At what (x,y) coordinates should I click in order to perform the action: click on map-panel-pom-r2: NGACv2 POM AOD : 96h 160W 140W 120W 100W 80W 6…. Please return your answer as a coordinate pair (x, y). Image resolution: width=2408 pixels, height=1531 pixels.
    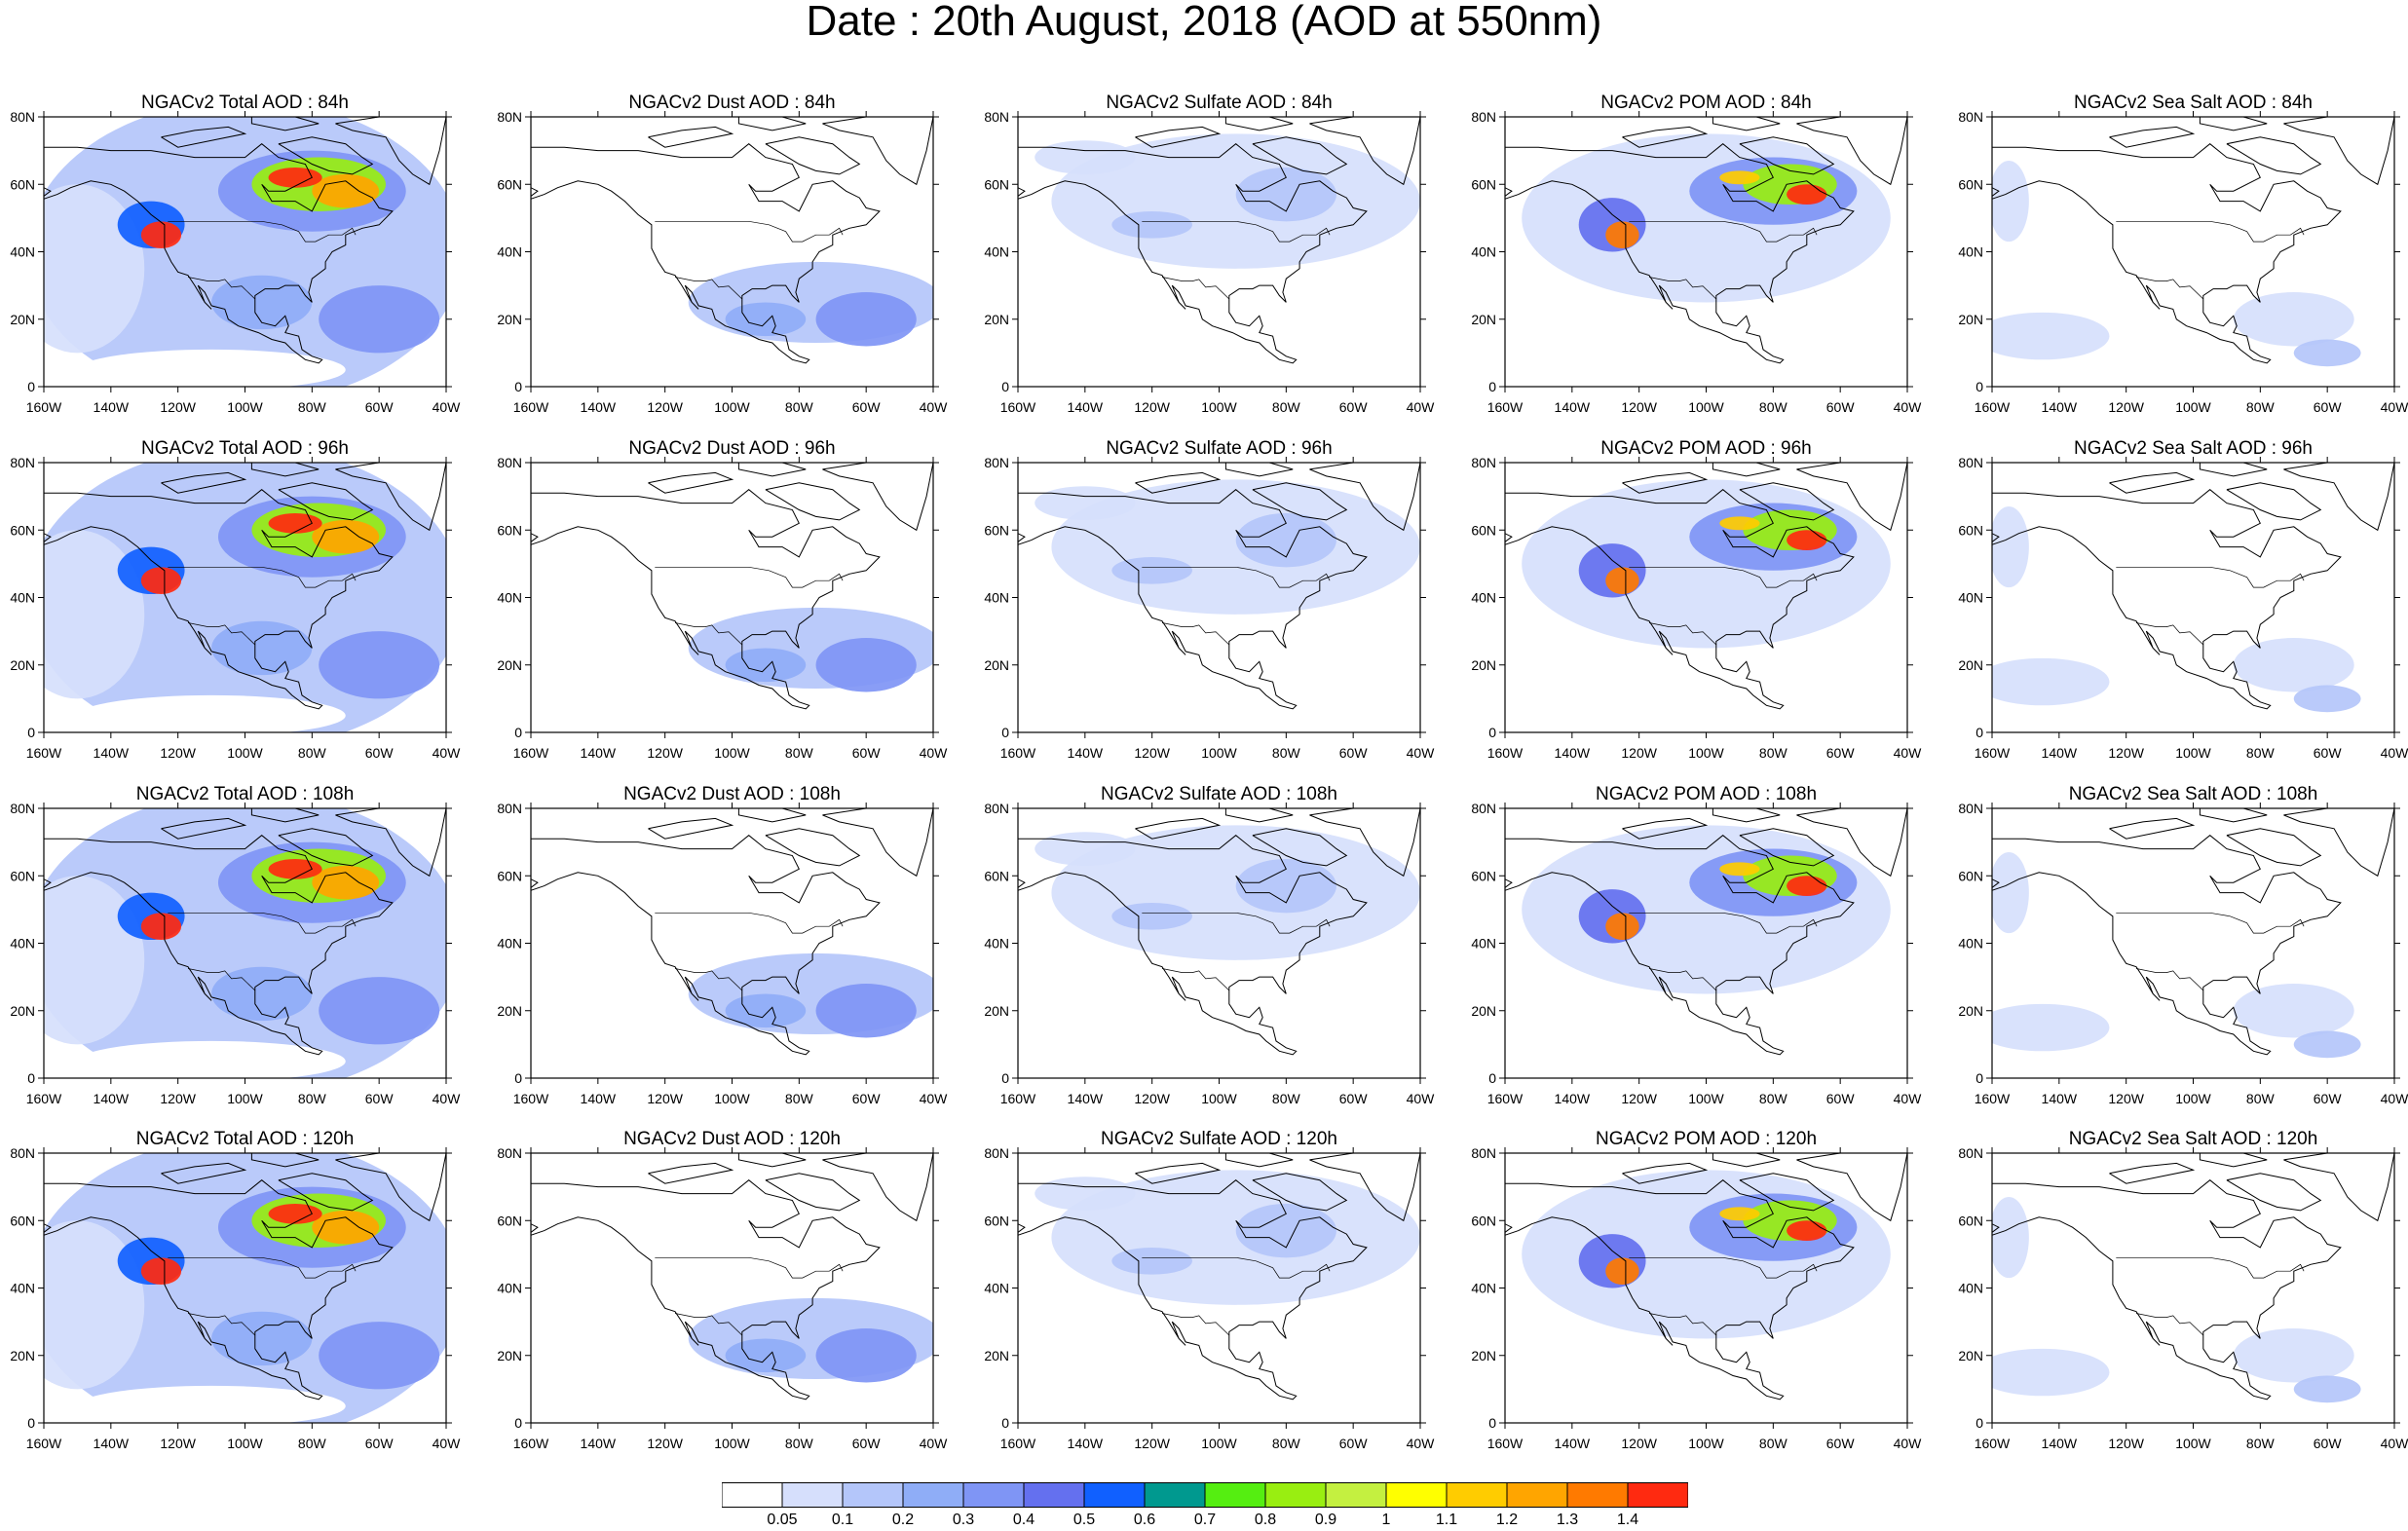
    Looking at the image, I should click on (1704, 592).